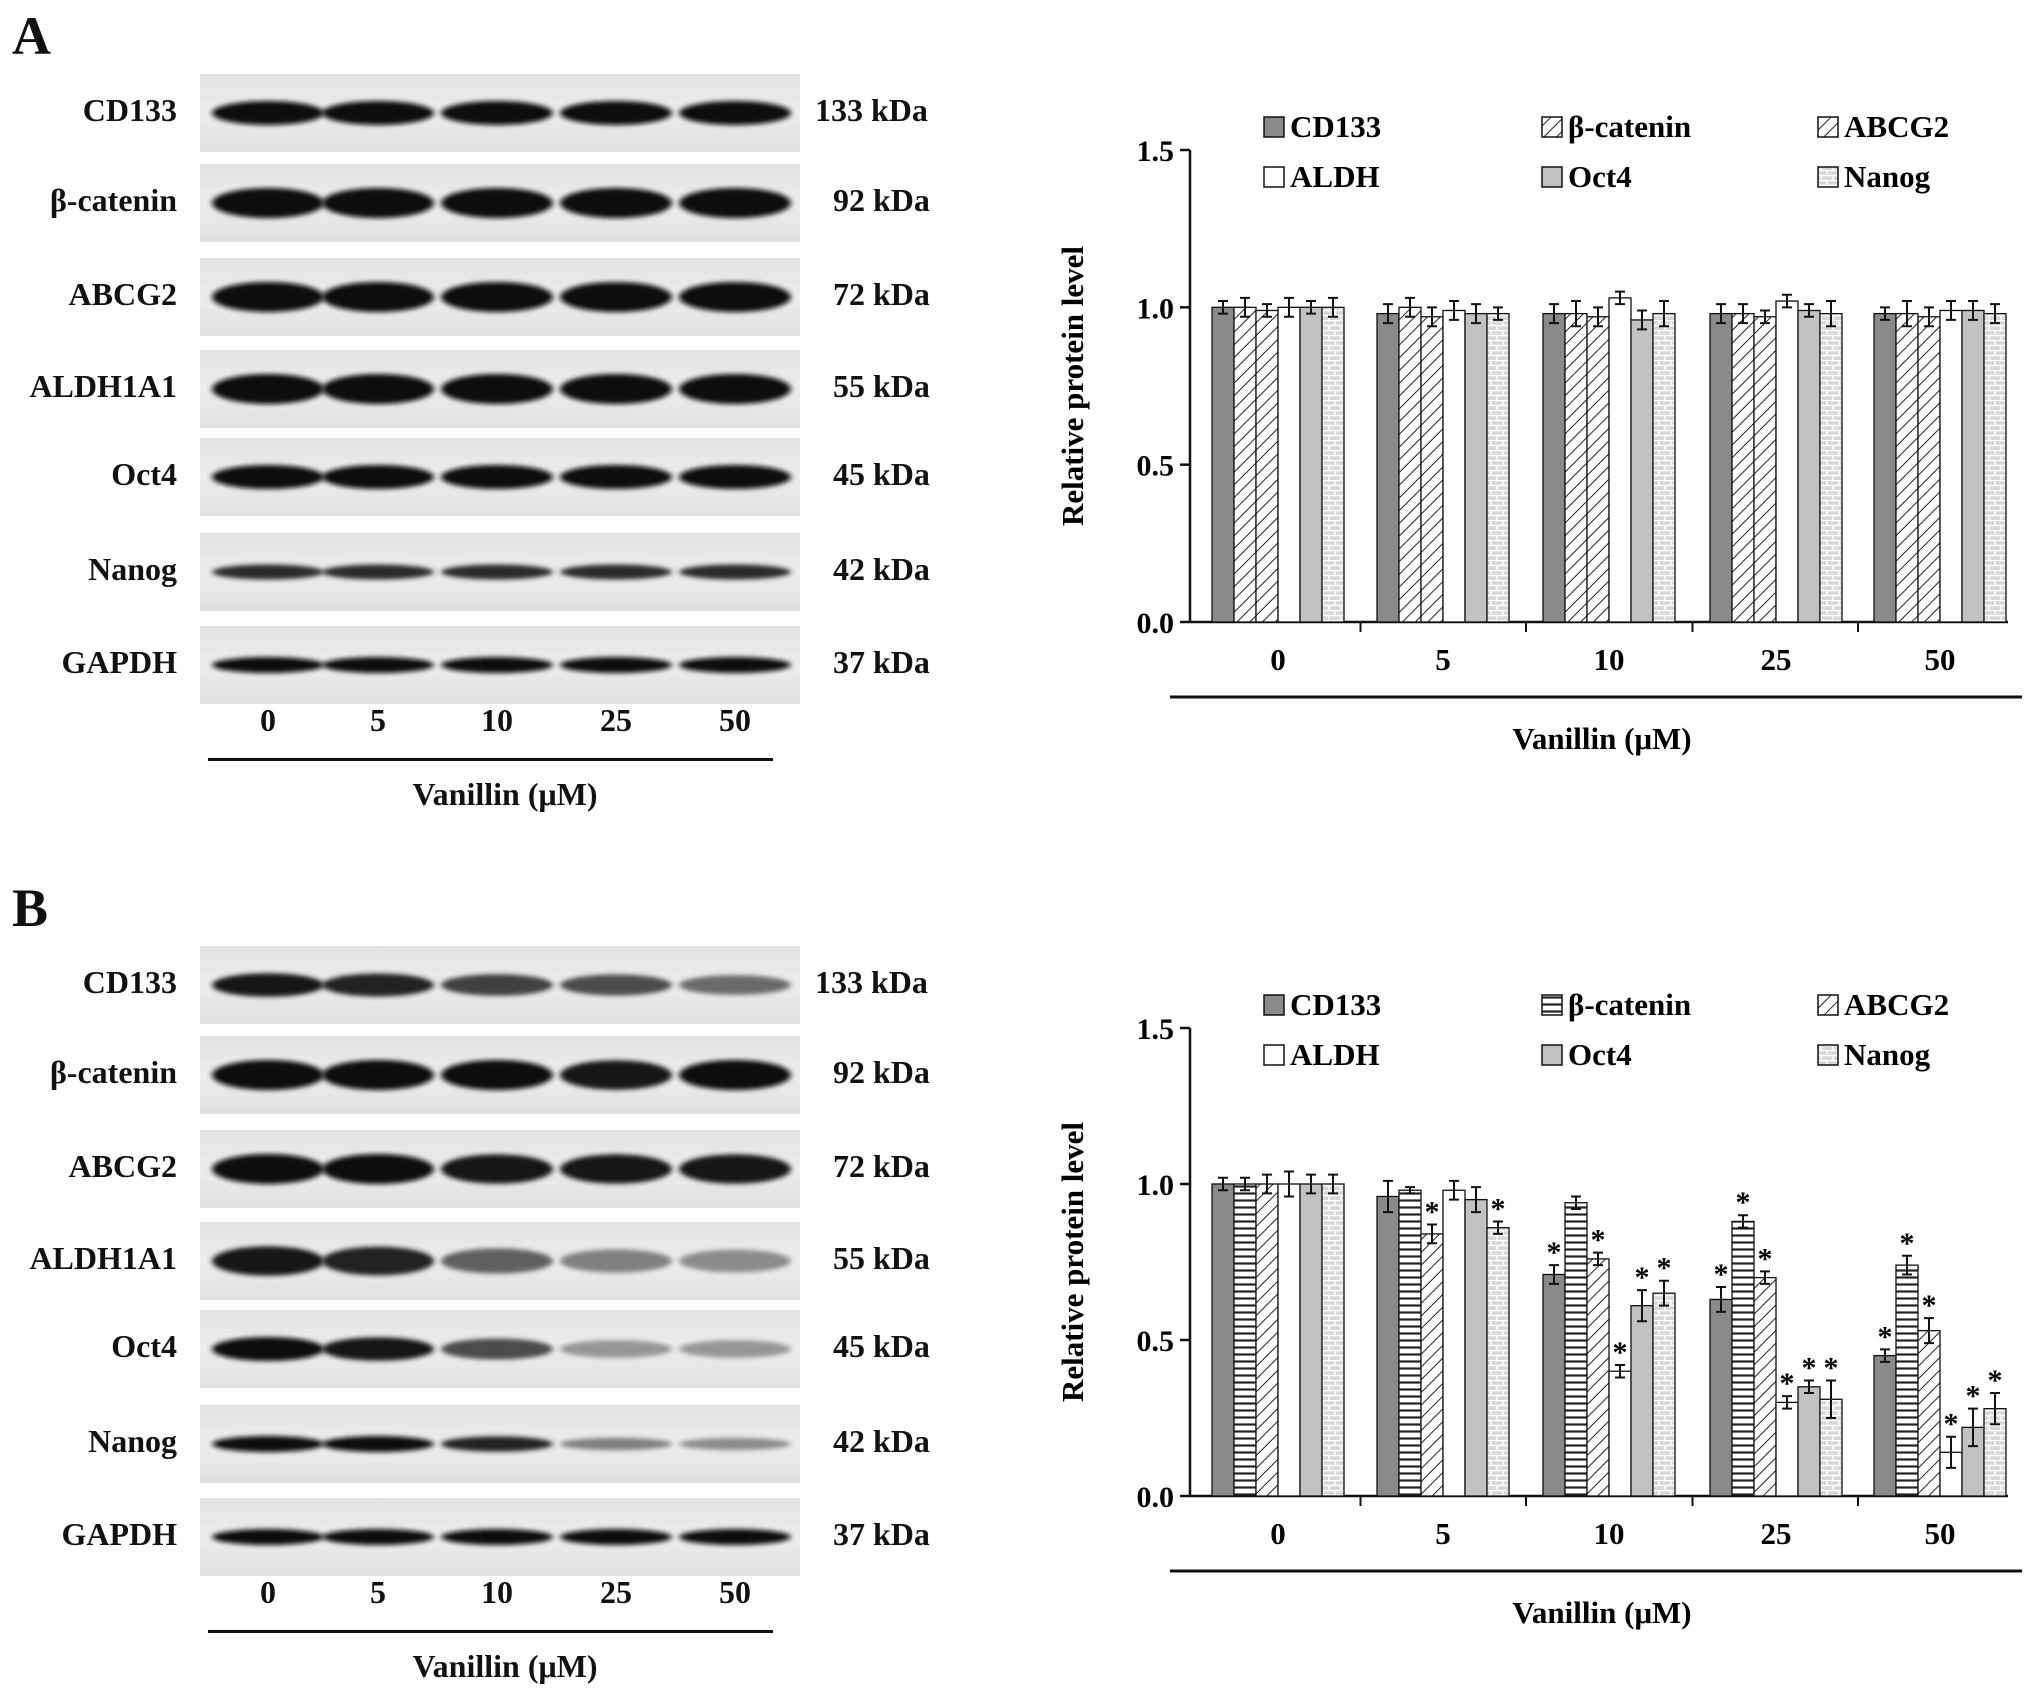 The height and width of the screenshot is (1691, 2031). Describe the element at coordinates (616, 1592) in the screenshot. I see `blot-lane-label: 25` at that location.